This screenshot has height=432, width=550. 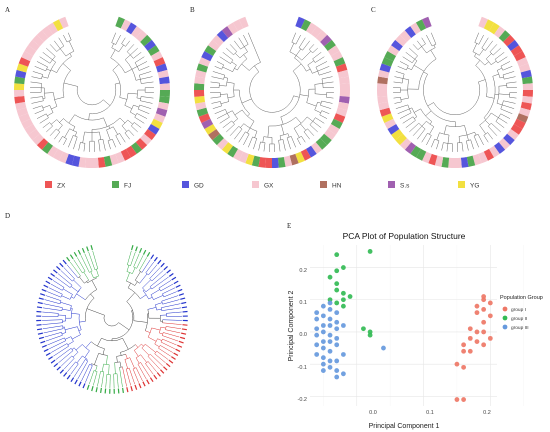 I want to click on pca-legend-title: Population Group, so click(x=521, y=298).